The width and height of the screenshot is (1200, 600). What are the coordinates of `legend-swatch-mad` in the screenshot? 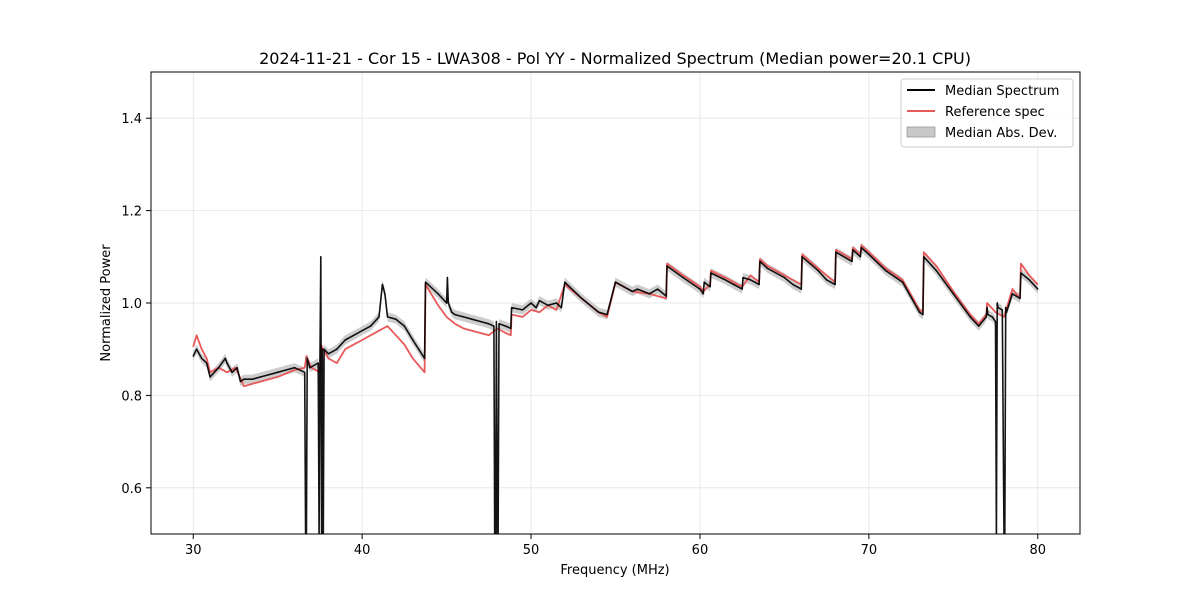 It's located at (921, 132).